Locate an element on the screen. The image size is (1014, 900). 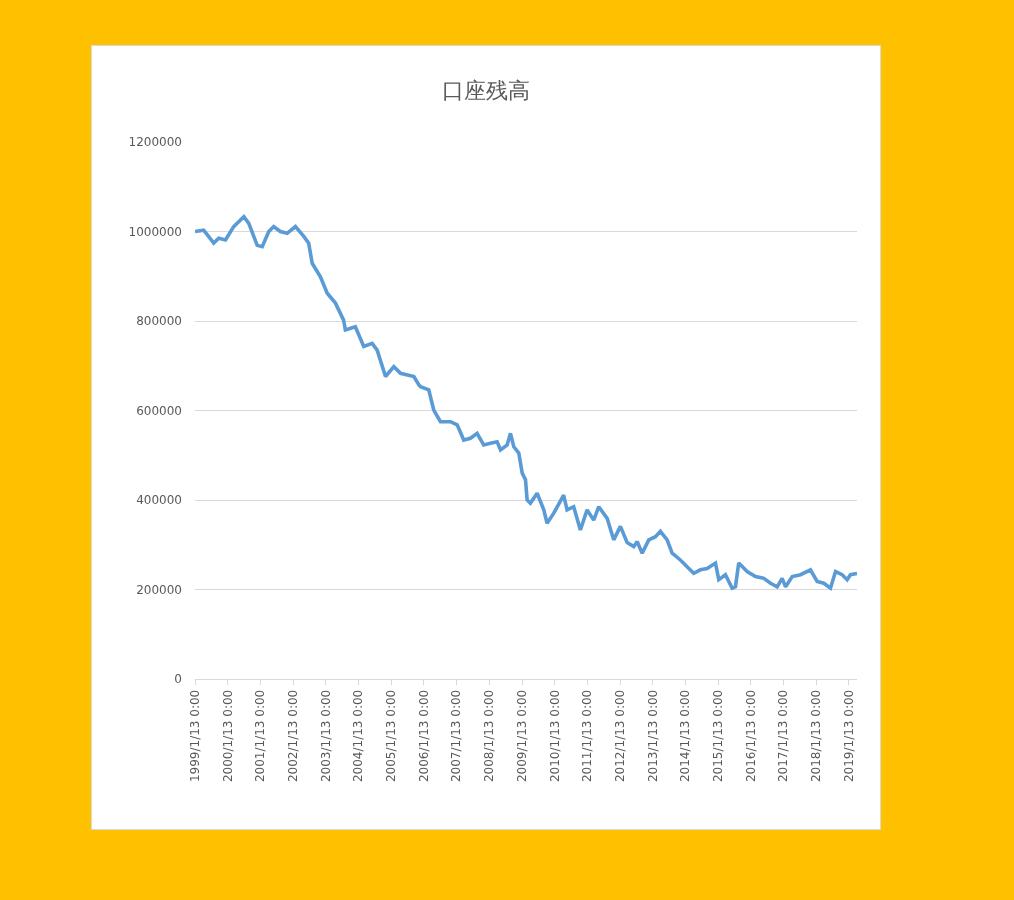
x-tick-label: 2012/1/13 0:00 is located at coordinates (619, 736).